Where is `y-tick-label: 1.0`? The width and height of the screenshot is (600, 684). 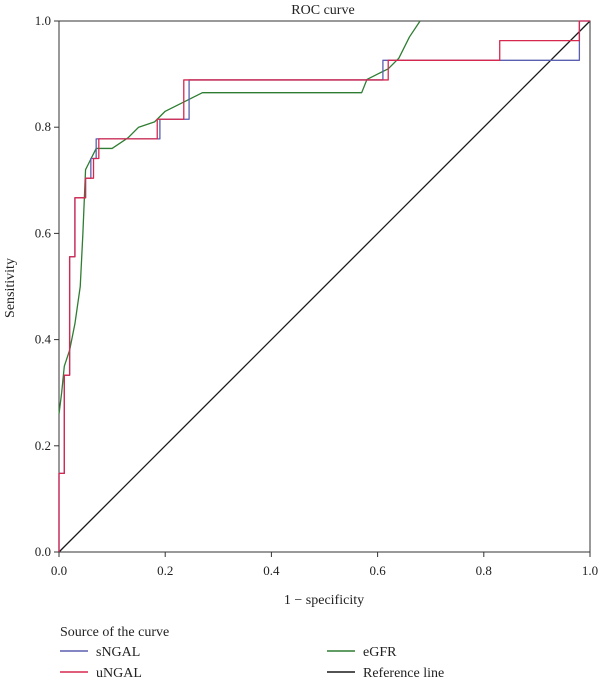 y-tick-label: 1.0 is located at coordinates (43, 20).